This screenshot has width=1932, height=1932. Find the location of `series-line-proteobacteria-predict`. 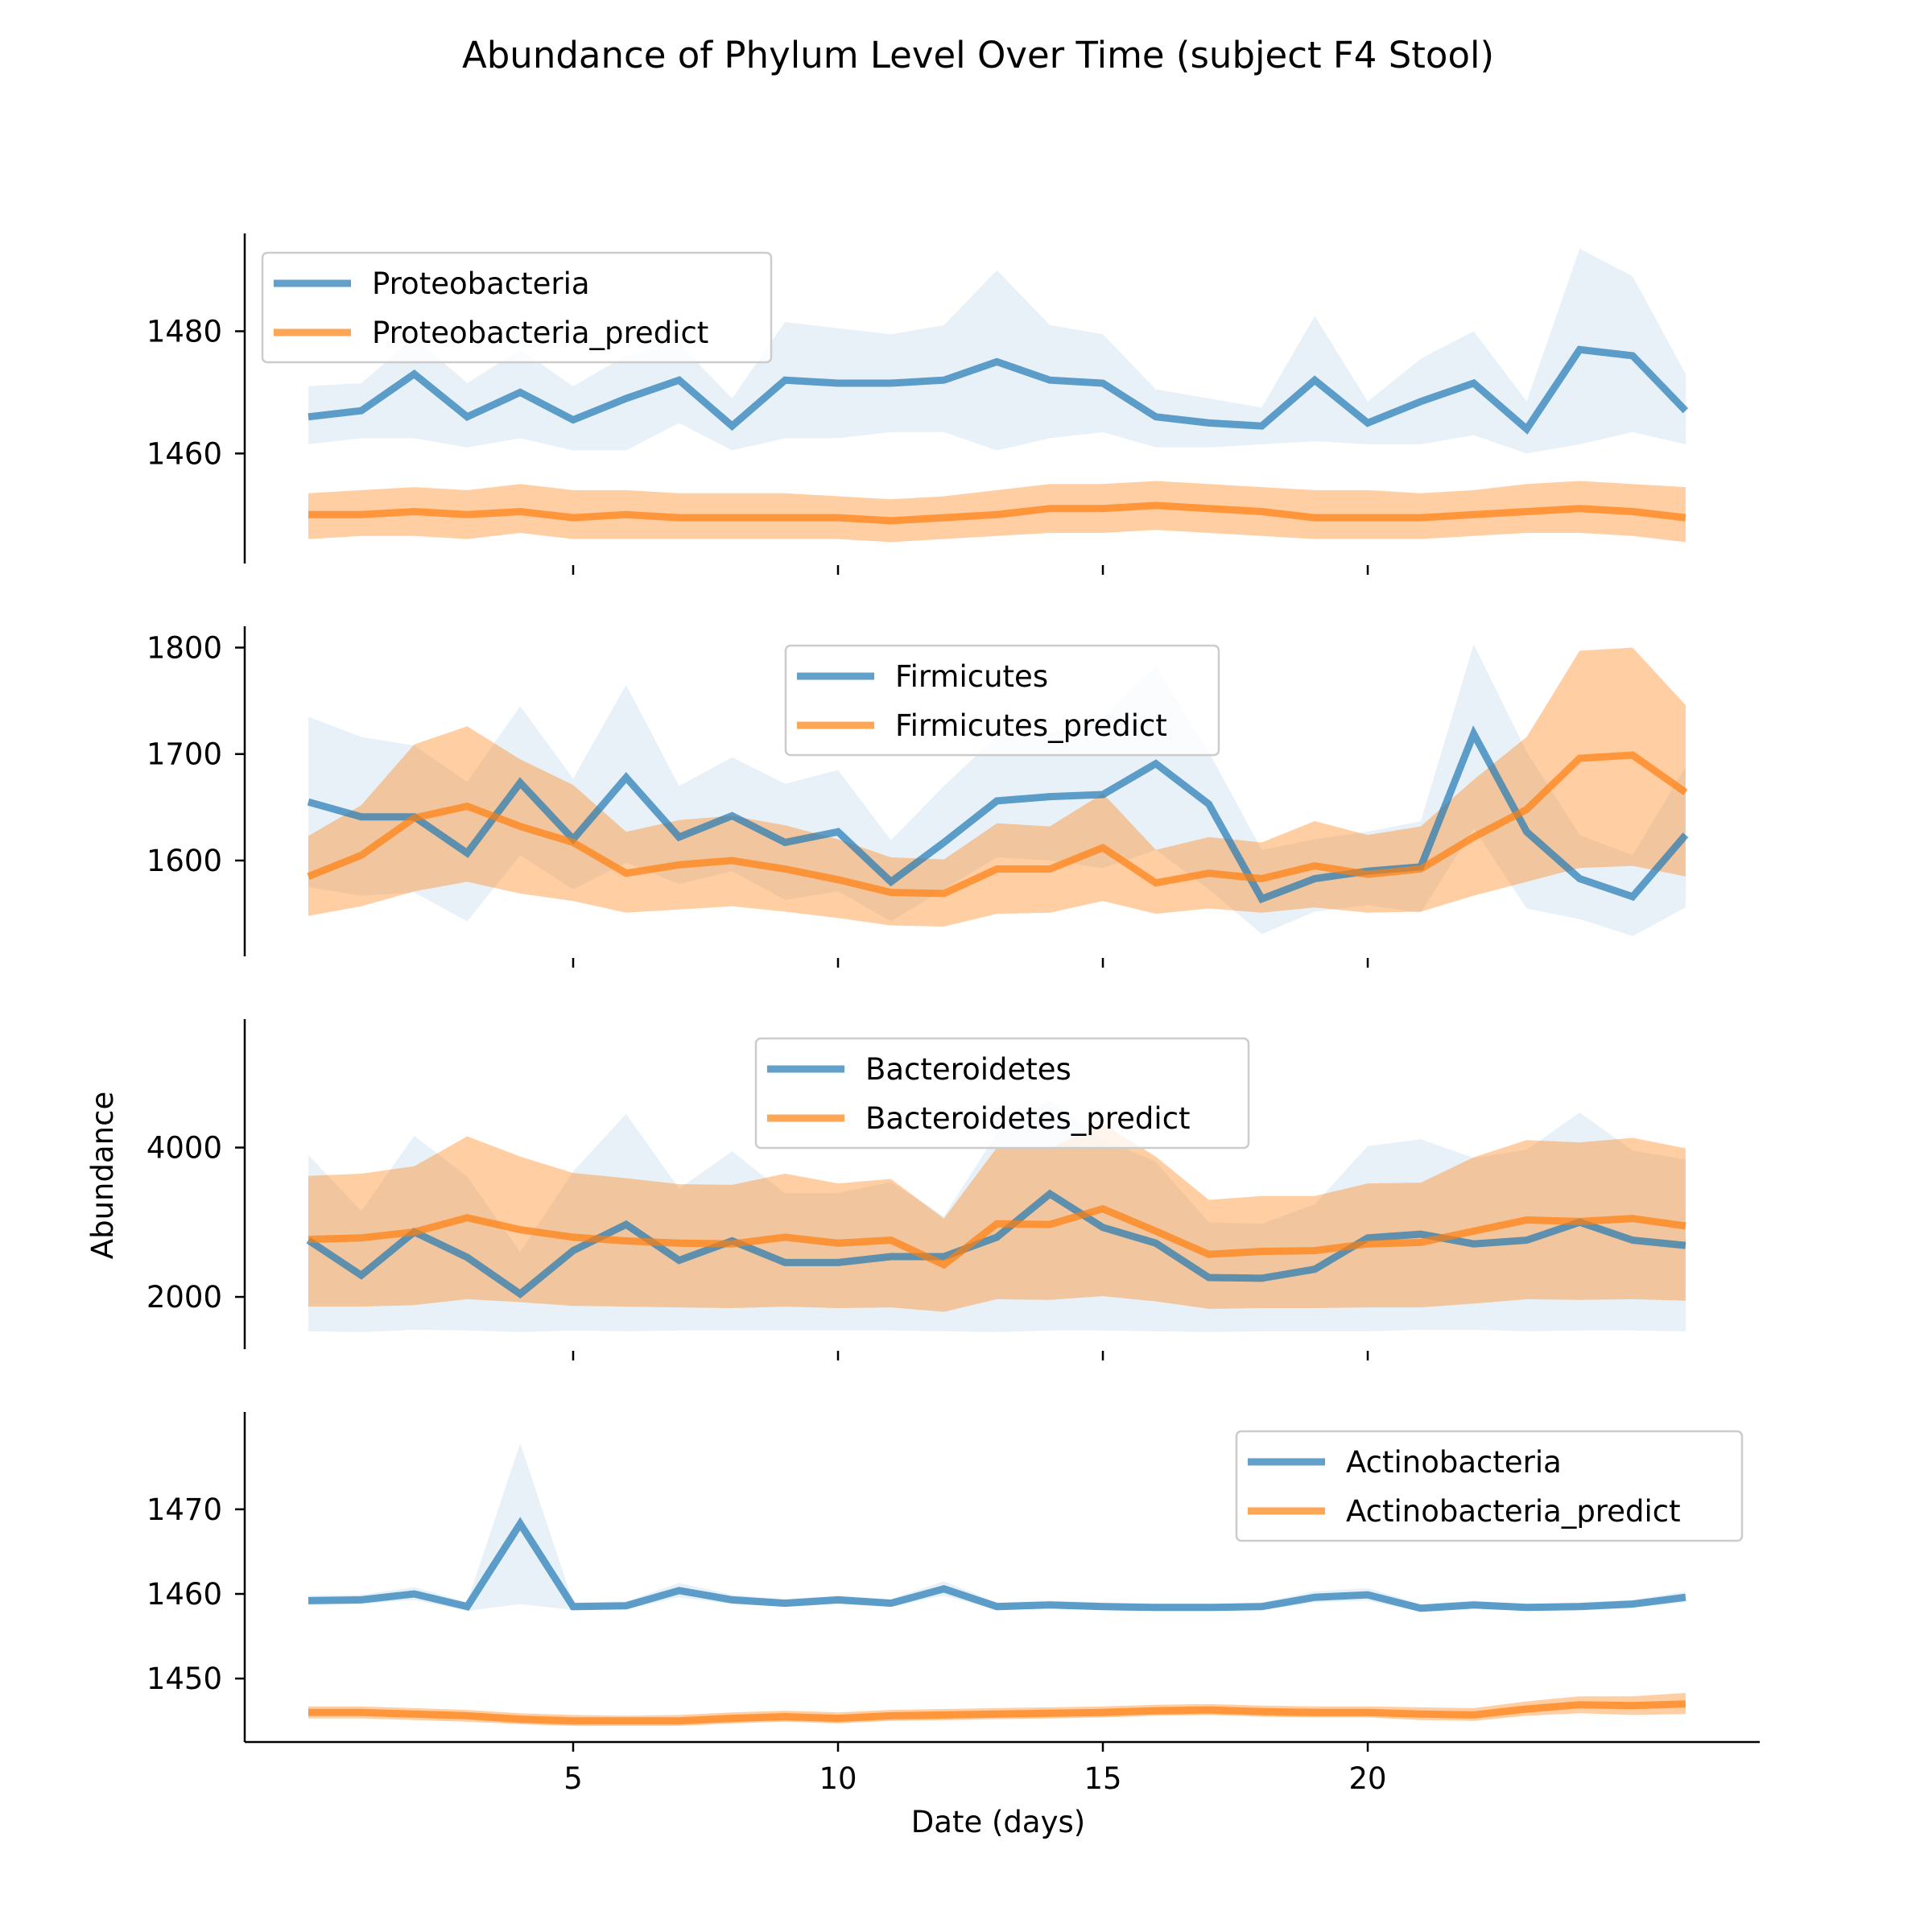

series-line-proteobacteria-predict is located at coordinates (997, 513).